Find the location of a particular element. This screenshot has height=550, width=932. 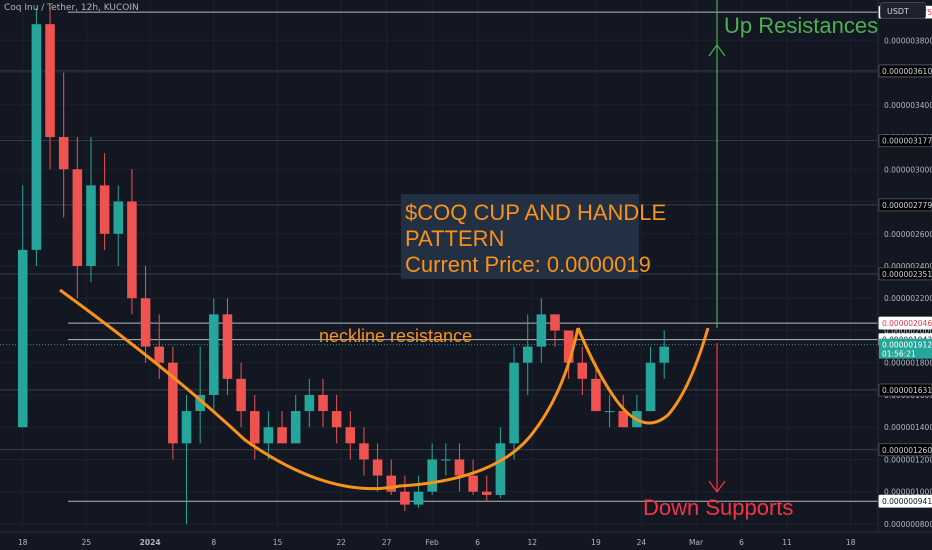

up-arrow-head is located at coordinates (717, 50).